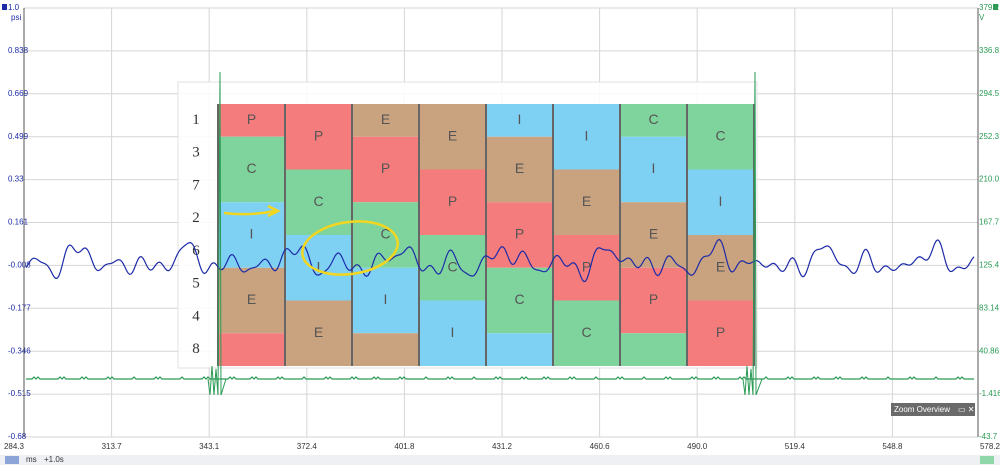 The height and width of the screenshot is (470, 1000). What do you see at coordinates (274, 211) in the screenshot?
I see `arrow-head` at bounding box center [274, 211].